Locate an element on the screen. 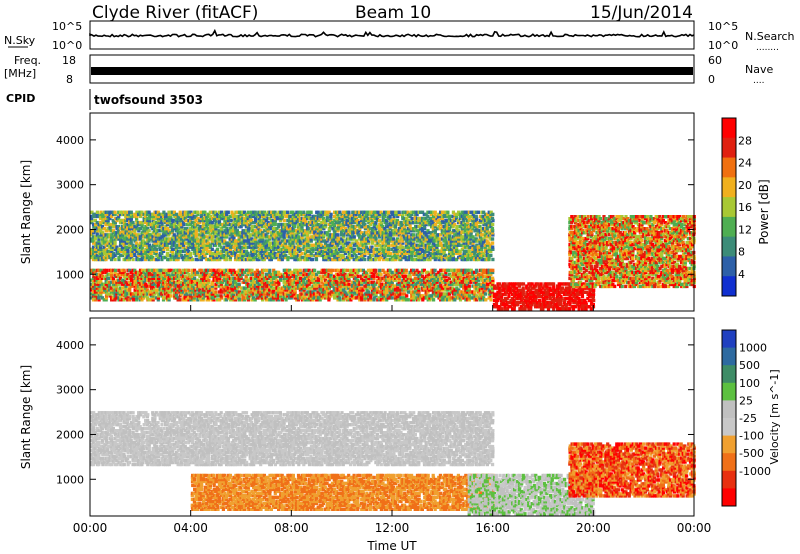 The width and height of the screenshot is (800, 554). nsky-label: N.Sky is located at coordinates (20, 40).